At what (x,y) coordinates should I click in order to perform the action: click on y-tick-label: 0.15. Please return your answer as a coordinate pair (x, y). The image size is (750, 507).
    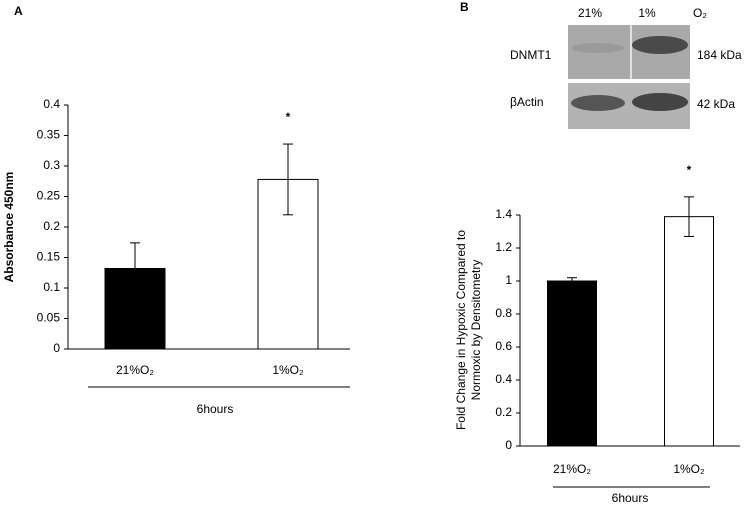
    Looking at the image, I should click on (49, 257).